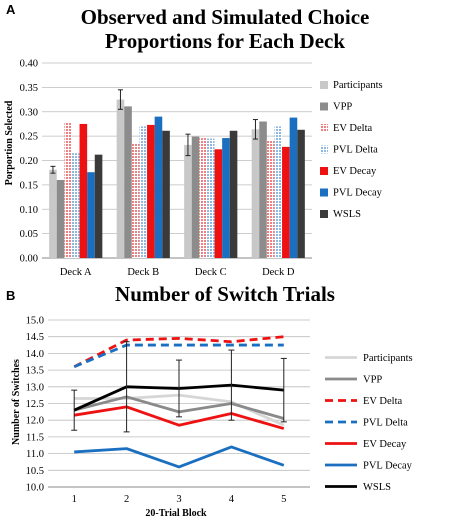 The height and width of the screenshot is (523, 461). Describe the element at coordinates (225, 41) in the screenshot. I see `chart-a-title-line-2: Proportions for Each Deck` at that location.